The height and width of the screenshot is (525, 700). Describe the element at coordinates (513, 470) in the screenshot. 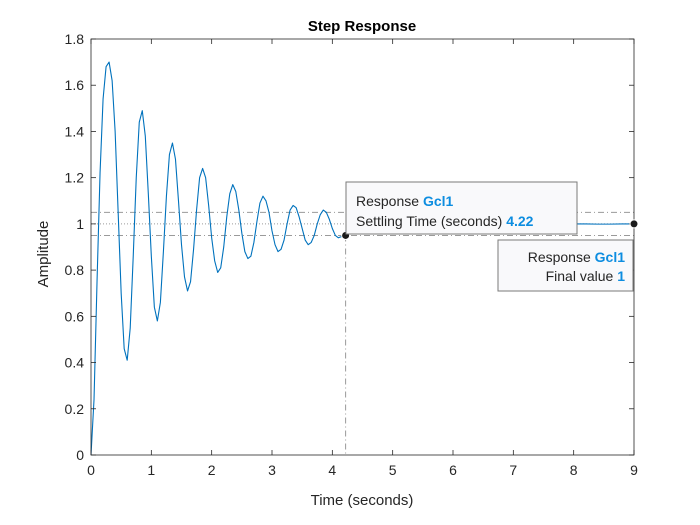

I see `x-tick-label-7: 7` at that location.